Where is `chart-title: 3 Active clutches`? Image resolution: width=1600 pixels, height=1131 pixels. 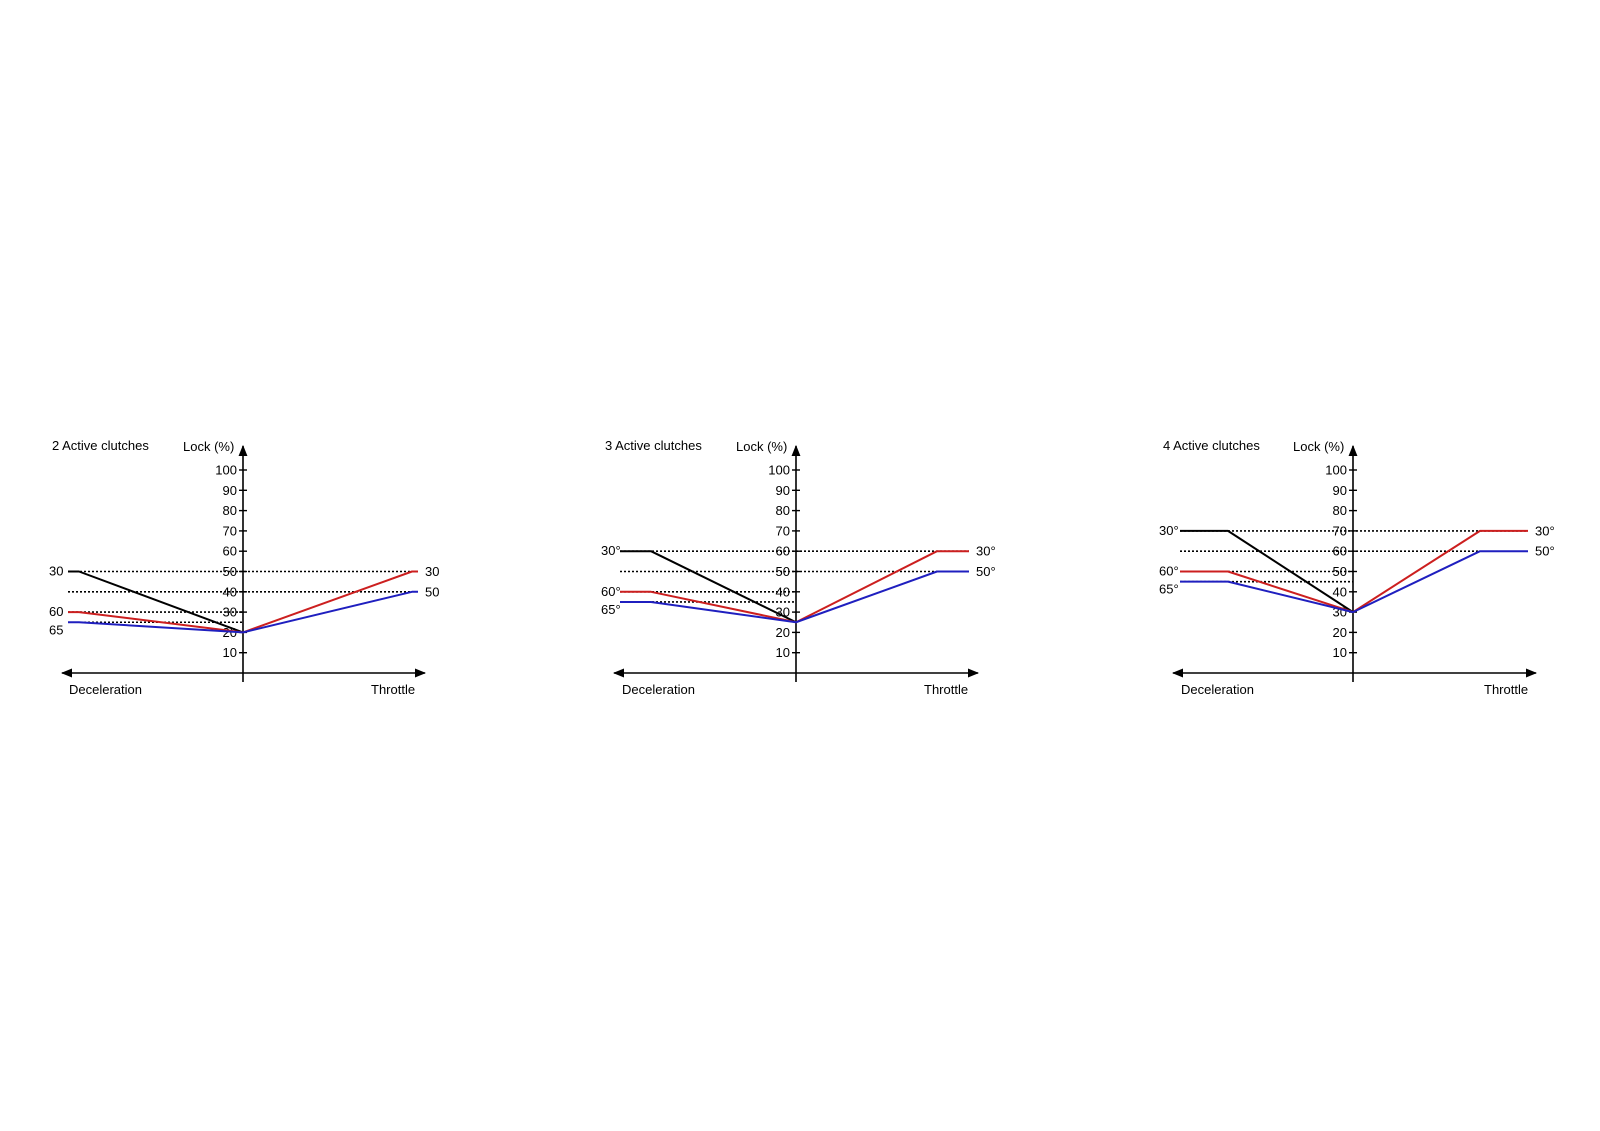 chart-title: 3 Active clutches is located at coordinates (653, 445).